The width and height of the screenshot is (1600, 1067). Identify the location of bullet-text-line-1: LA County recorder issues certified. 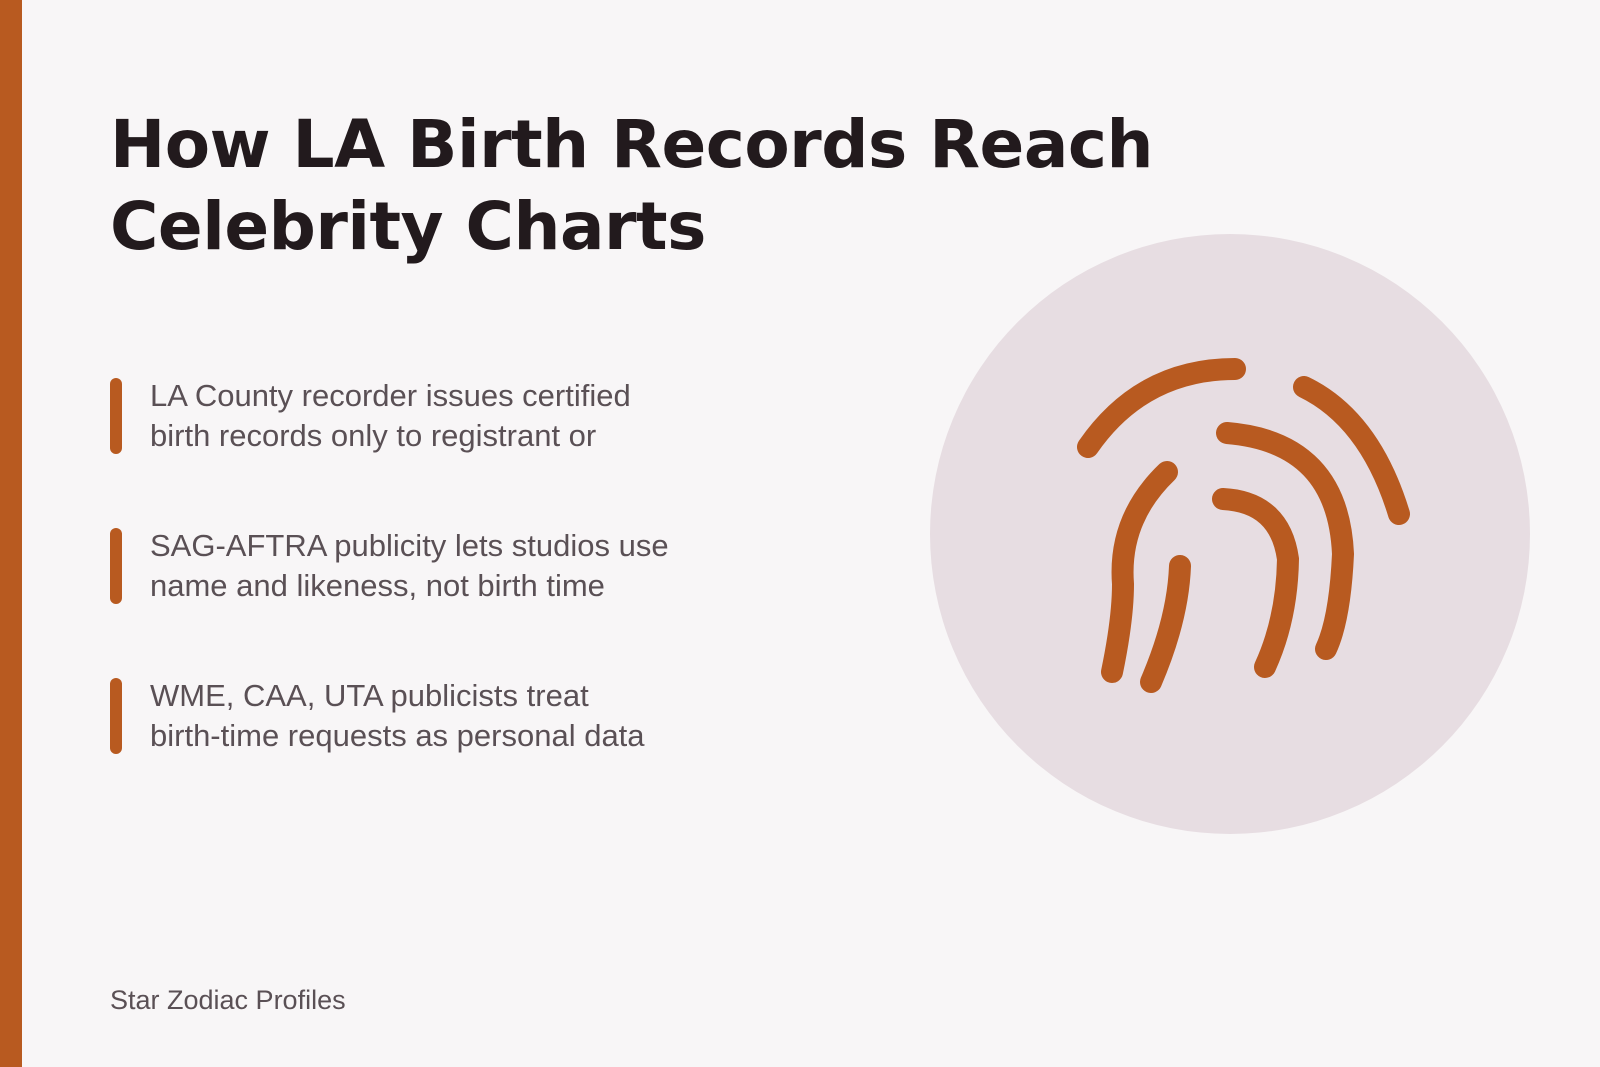
(390, 395).